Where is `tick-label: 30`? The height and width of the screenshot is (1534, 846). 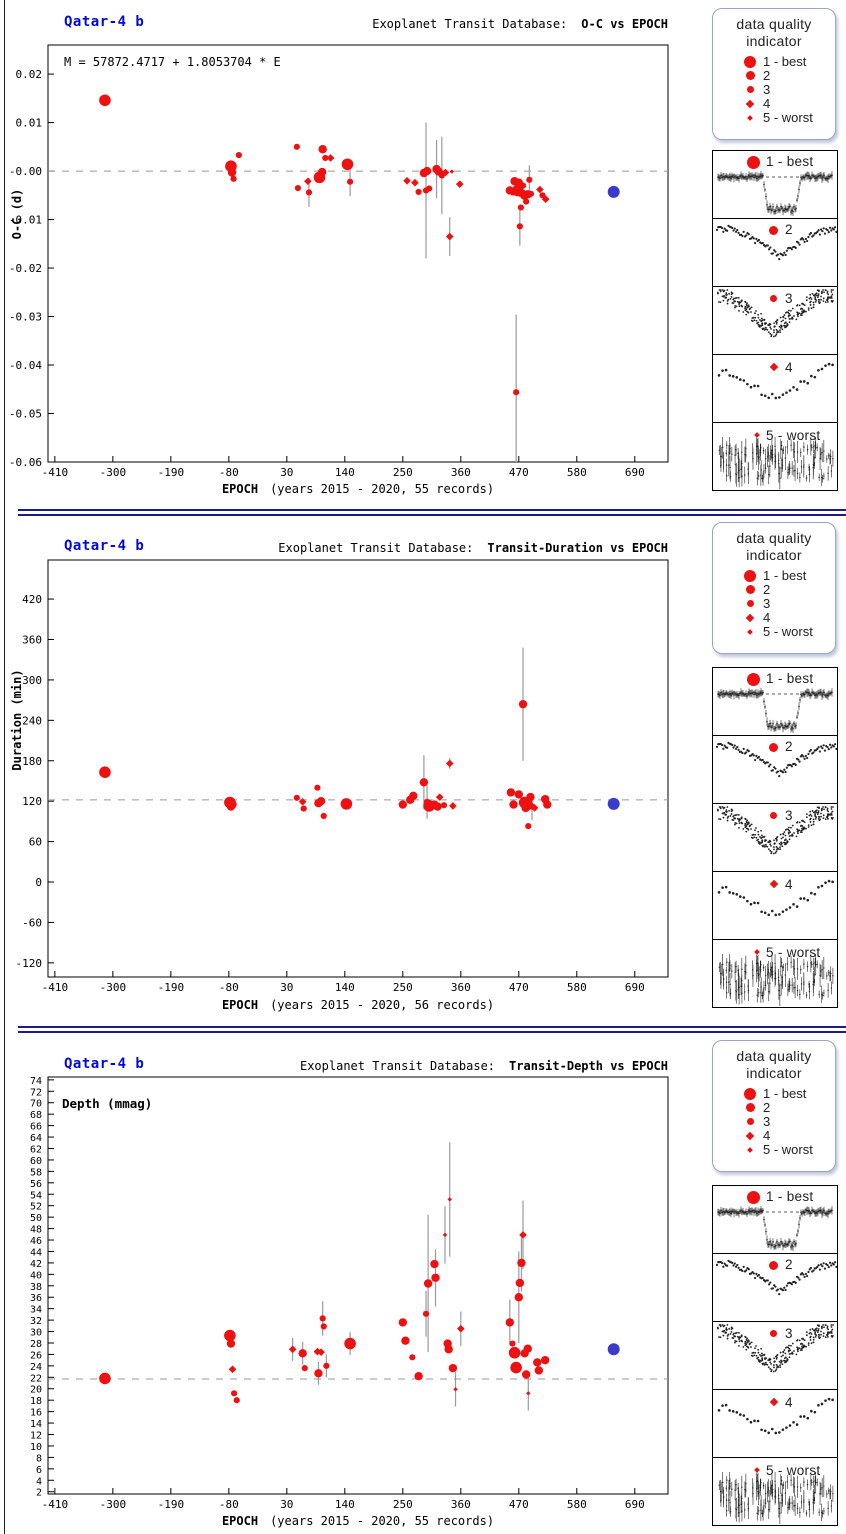 tick-label: 30 is located at coordinates (286, 987).